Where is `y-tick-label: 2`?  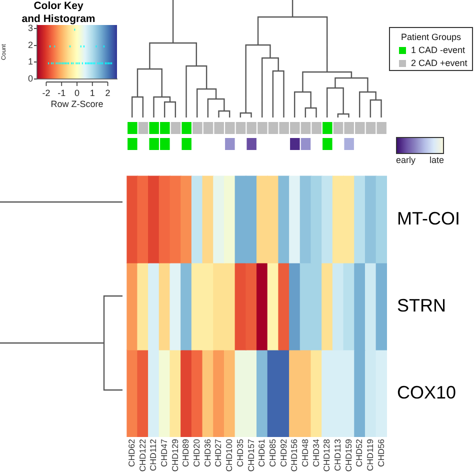 y-tick-label: 2 is located at coordinates (30, 45).